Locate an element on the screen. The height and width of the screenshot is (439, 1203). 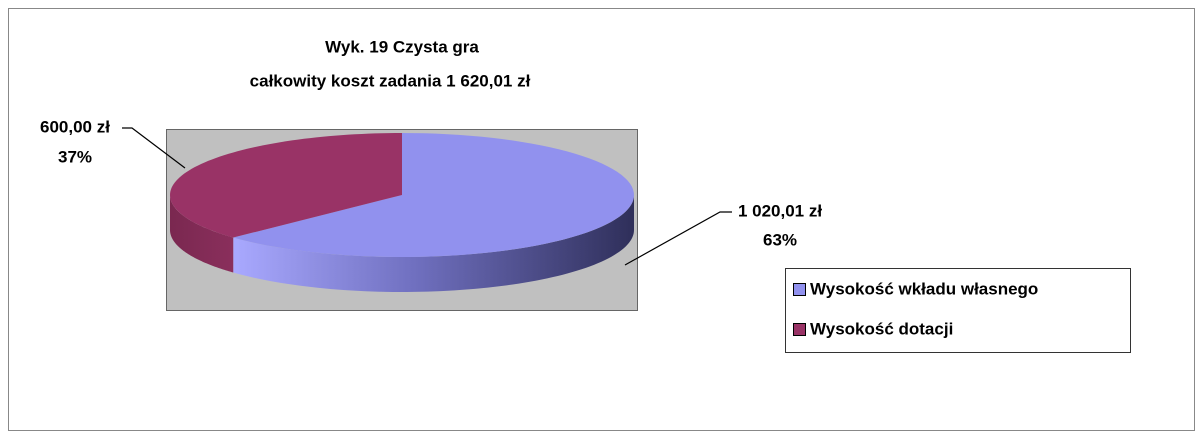
legend-box is located at coordinates (958, 310).